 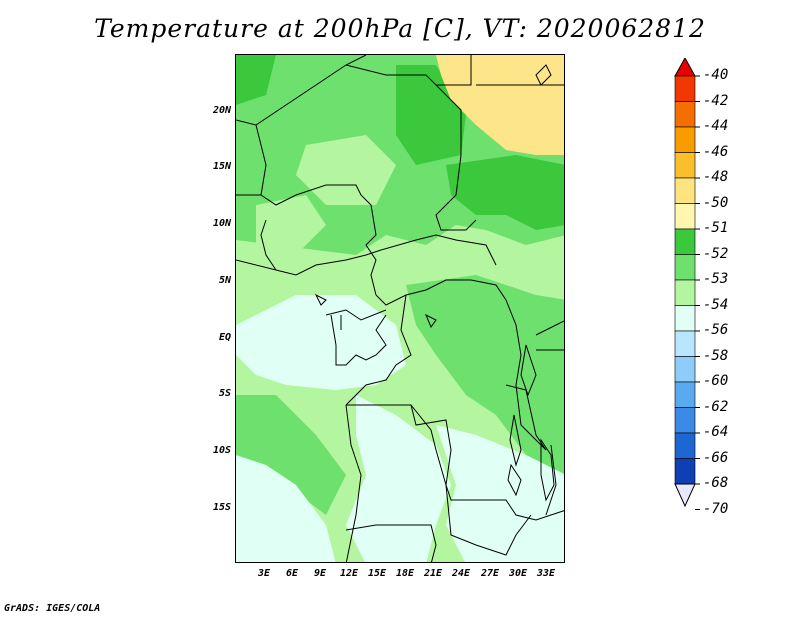 I want to click on region-54-patch-a, so click(x=346, y=170).